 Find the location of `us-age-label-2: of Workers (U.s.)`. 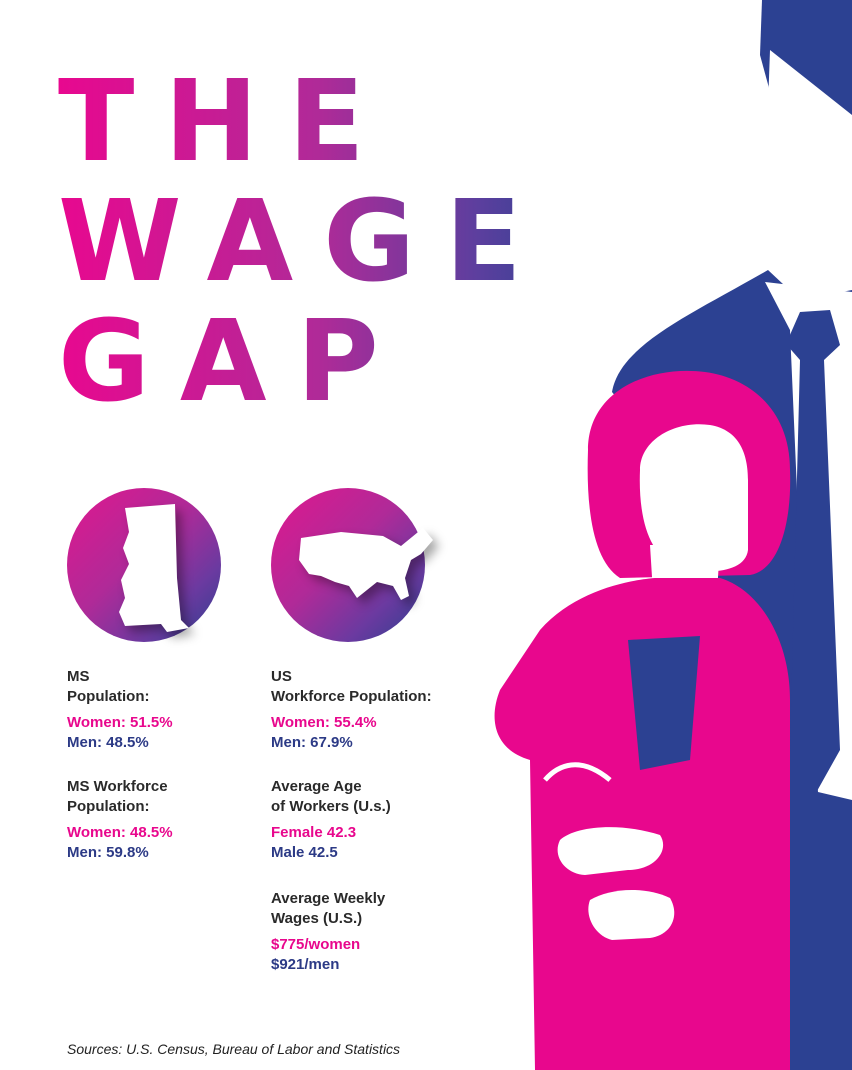

us-age-label-2: of Workers (U.s.) is located at coordinates (331, 806).